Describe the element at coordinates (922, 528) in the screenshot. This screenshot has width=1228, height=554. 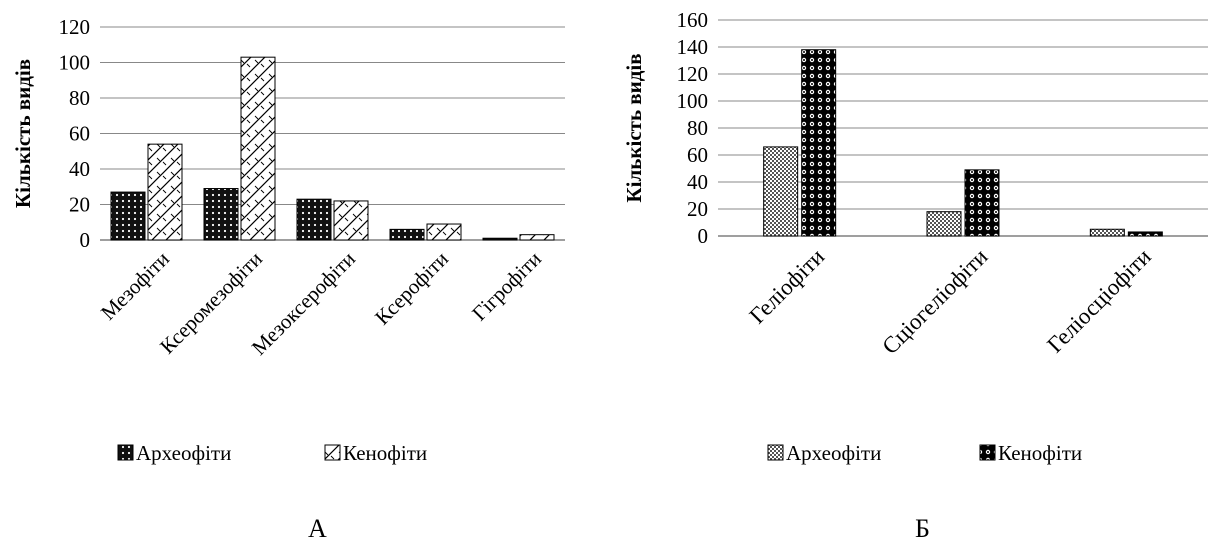
I see `panel-label-b: Б` at that location.